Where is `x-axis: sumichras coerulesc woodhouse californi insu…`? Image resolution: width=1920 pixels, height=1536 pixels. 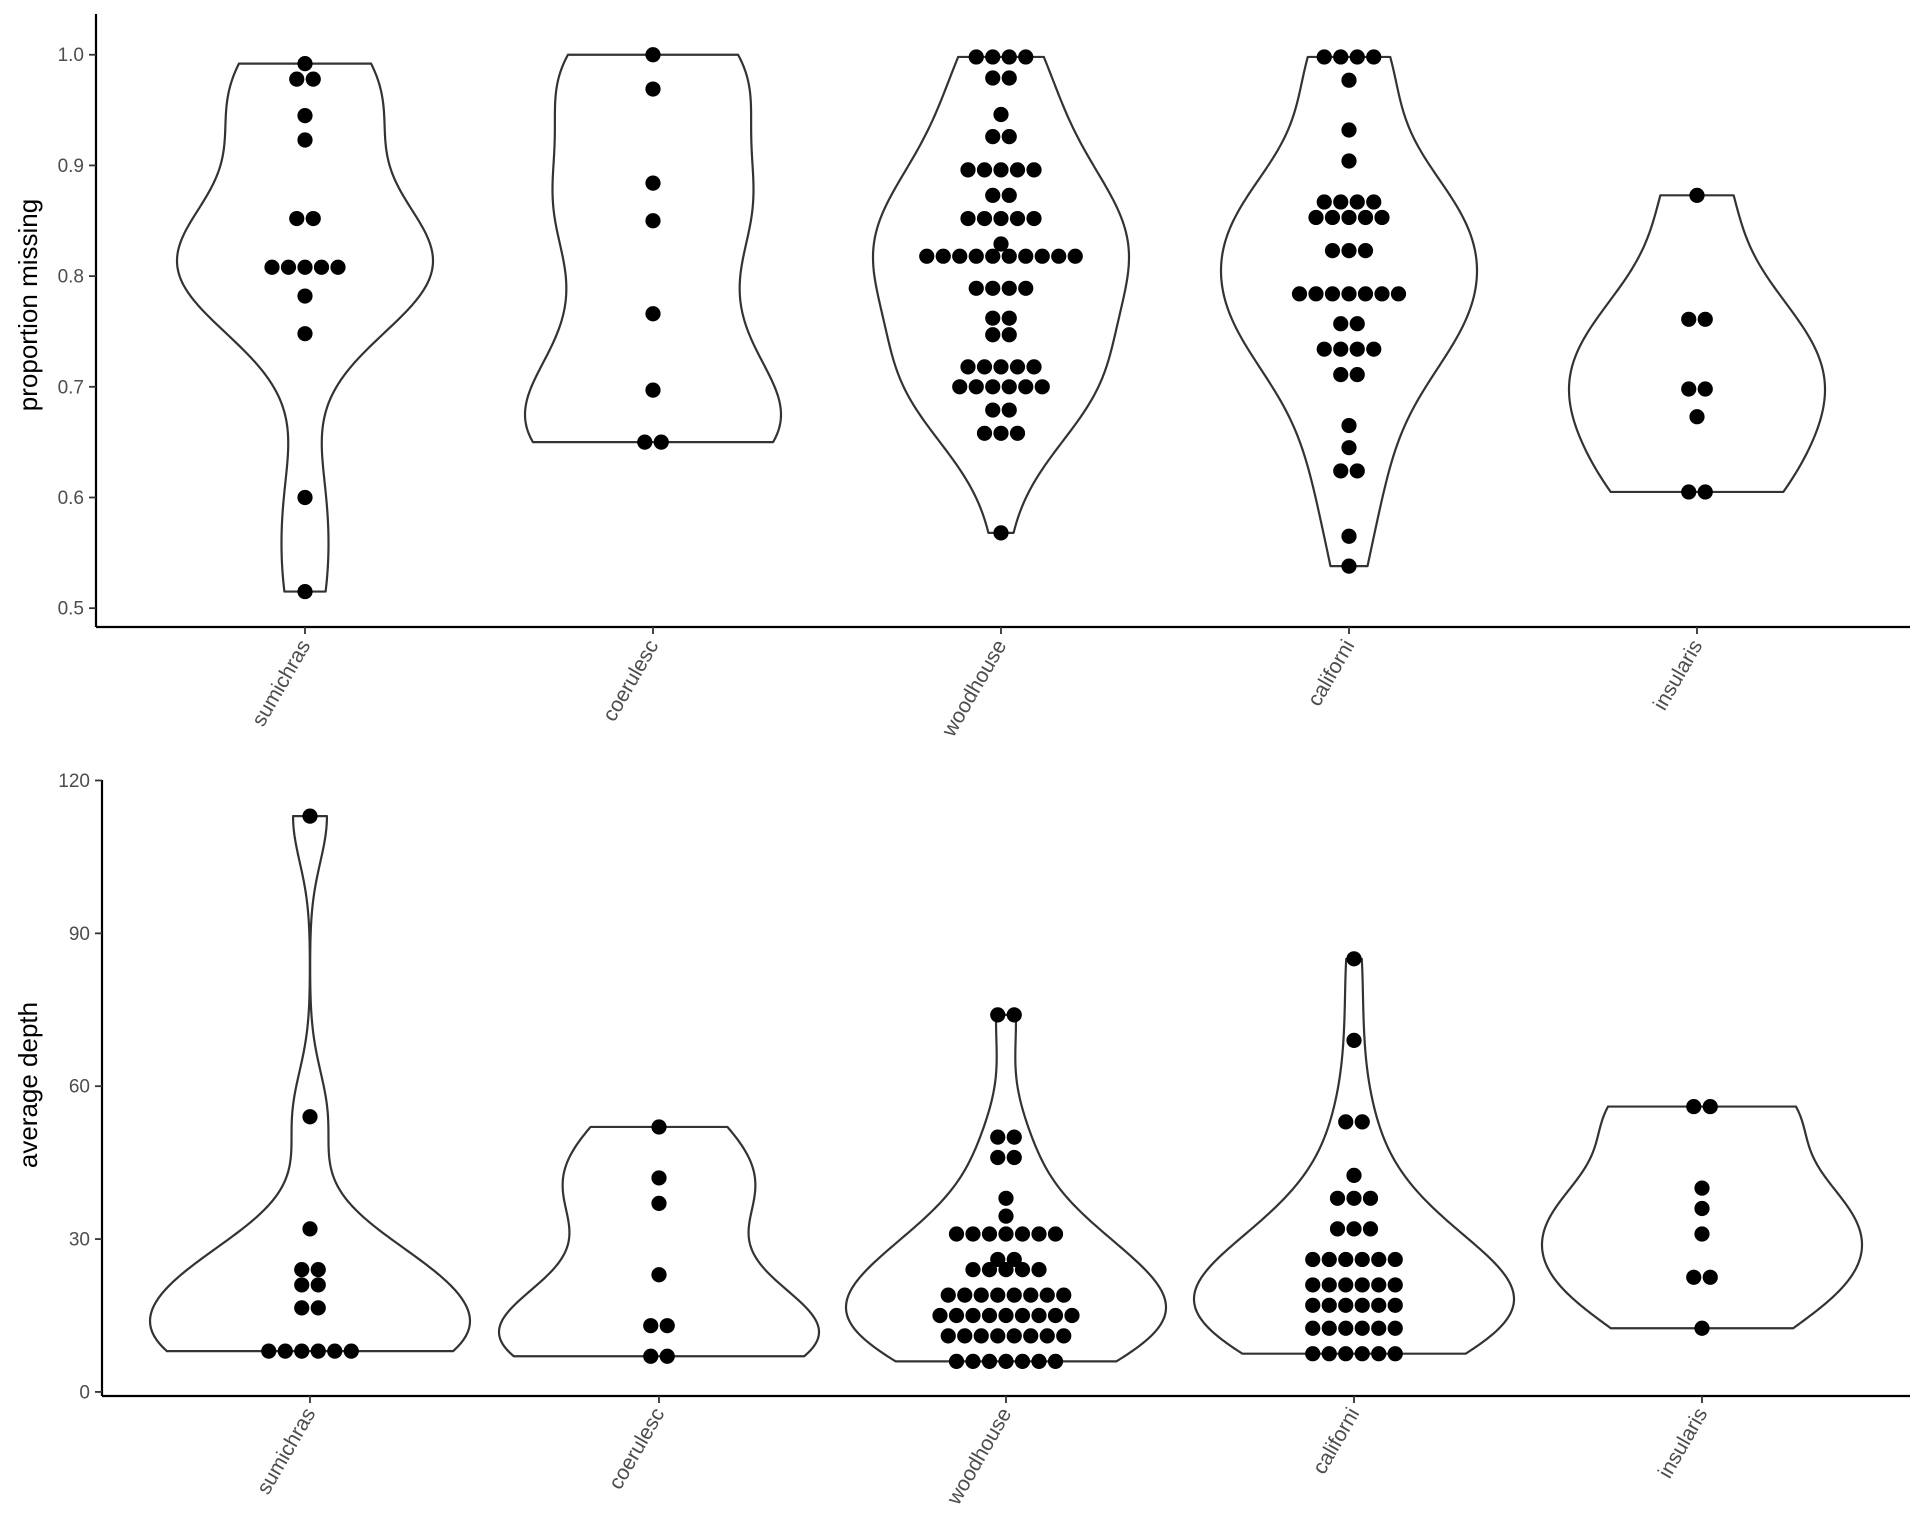
x-axis: sumichras coerulesc woodhouse californi insu… is located at coordinates (1006, 1451).